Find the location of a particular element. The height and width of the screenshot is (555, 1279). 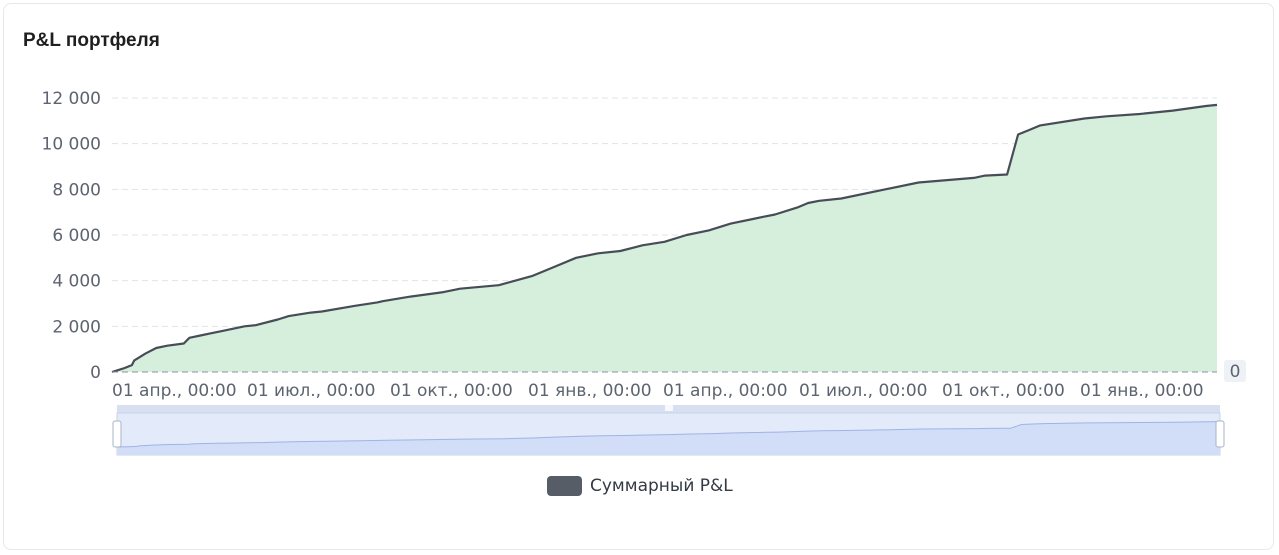

zoom-slider is located at coordinates (668, 430).